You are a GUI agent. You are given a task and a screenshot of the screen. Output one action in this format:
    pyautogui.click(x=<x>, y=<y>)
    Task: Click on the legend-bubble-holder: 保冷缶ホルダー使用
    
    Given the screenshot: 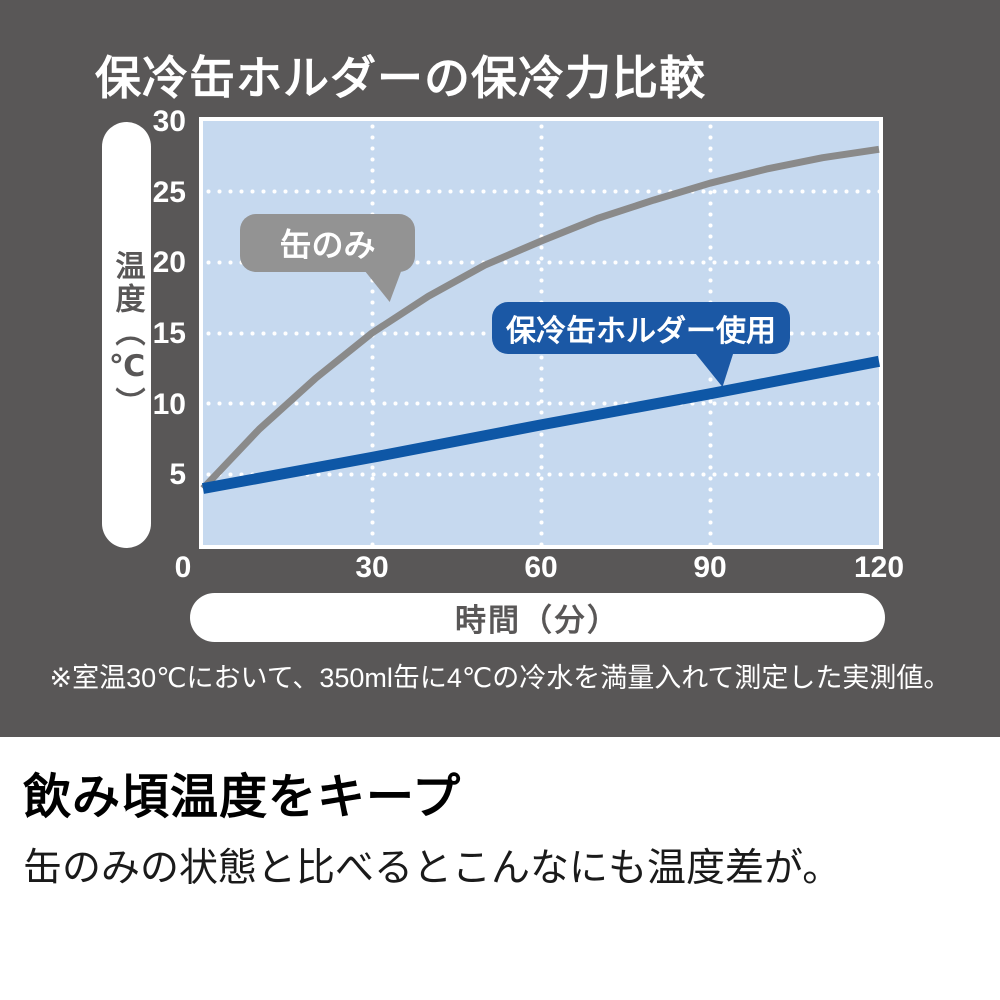 What is the action you would take?
    pyautogui.click(x=641, y=328)
    